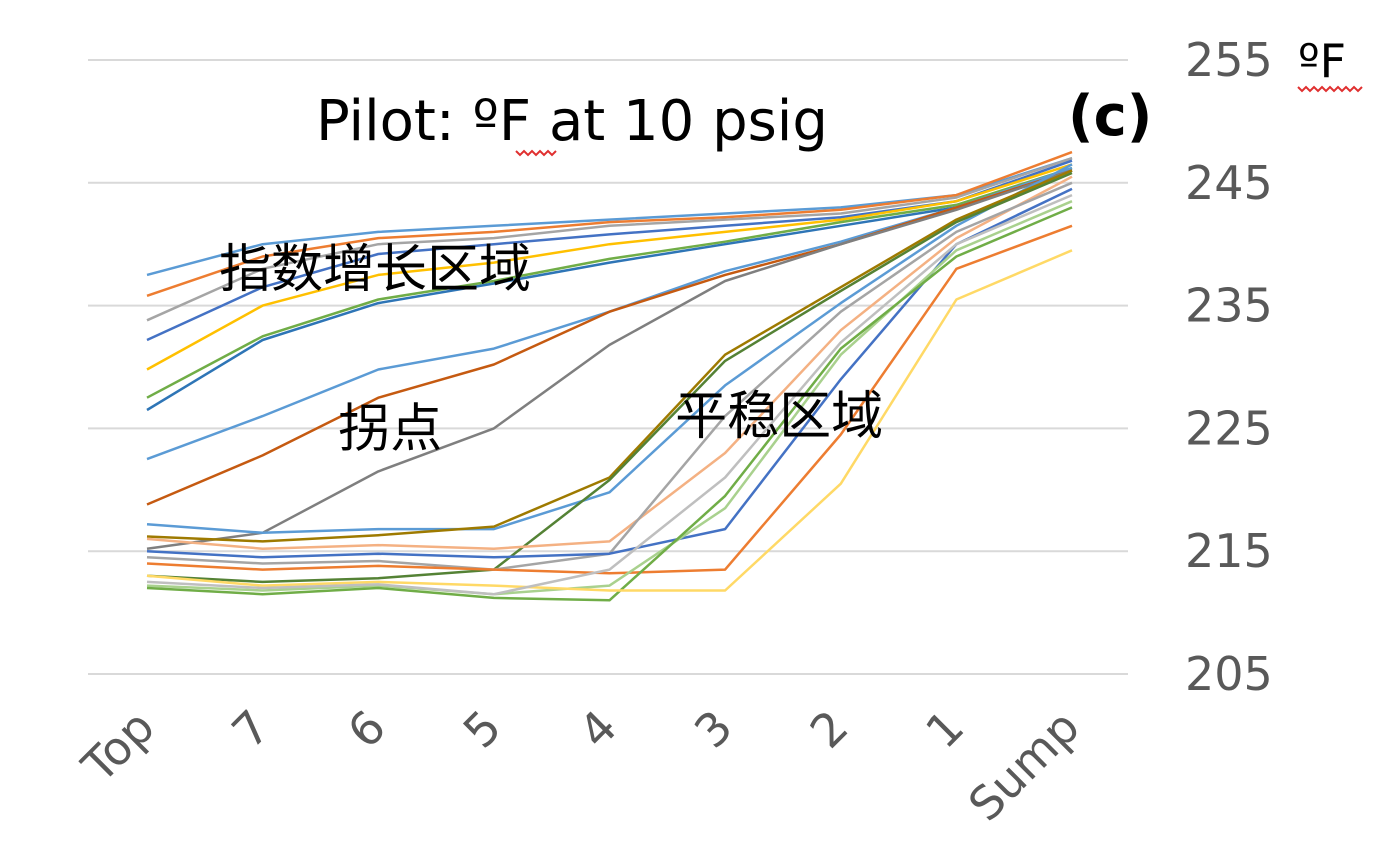 This screenshot has height=861, width=1379. I want to click on chart-title: Pilot: ºF at 10 psig, so click(572, 121).